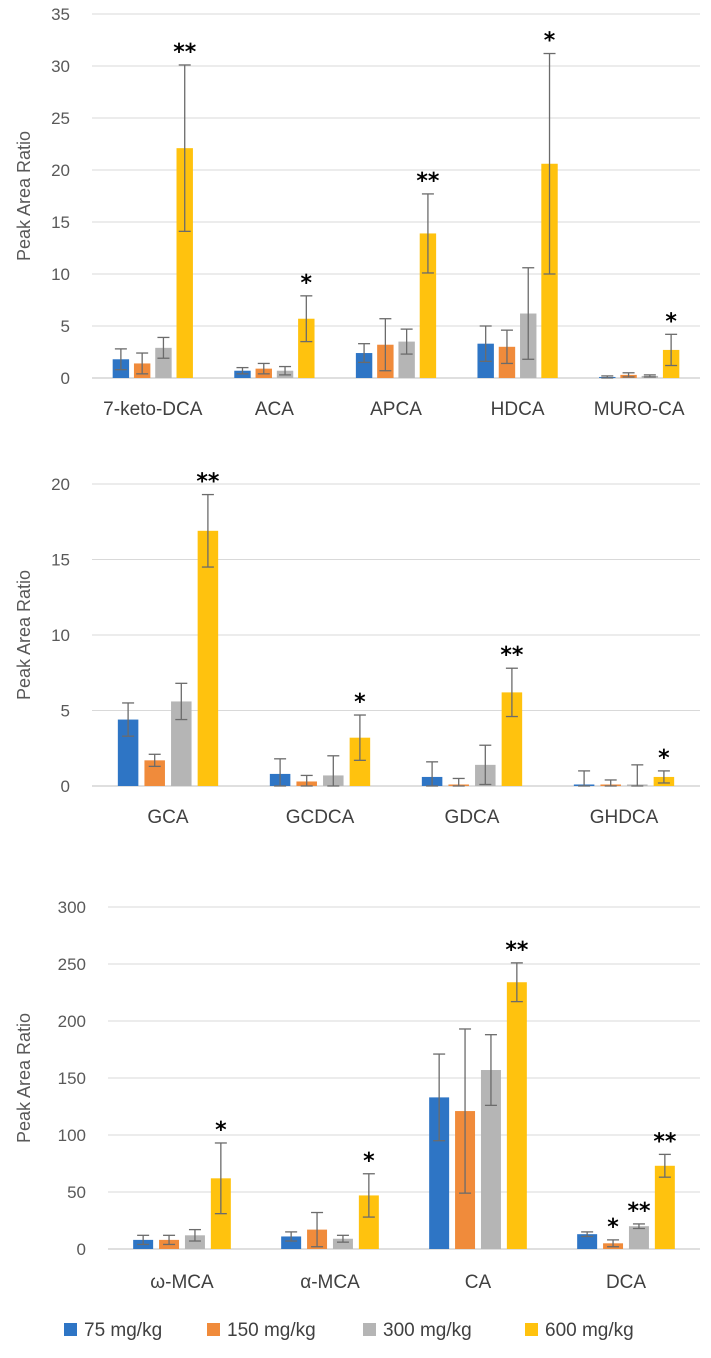  Describe the element at coordinates (320, 817) in the screenshot. I see `x-category-label: GCDCA` at that location.